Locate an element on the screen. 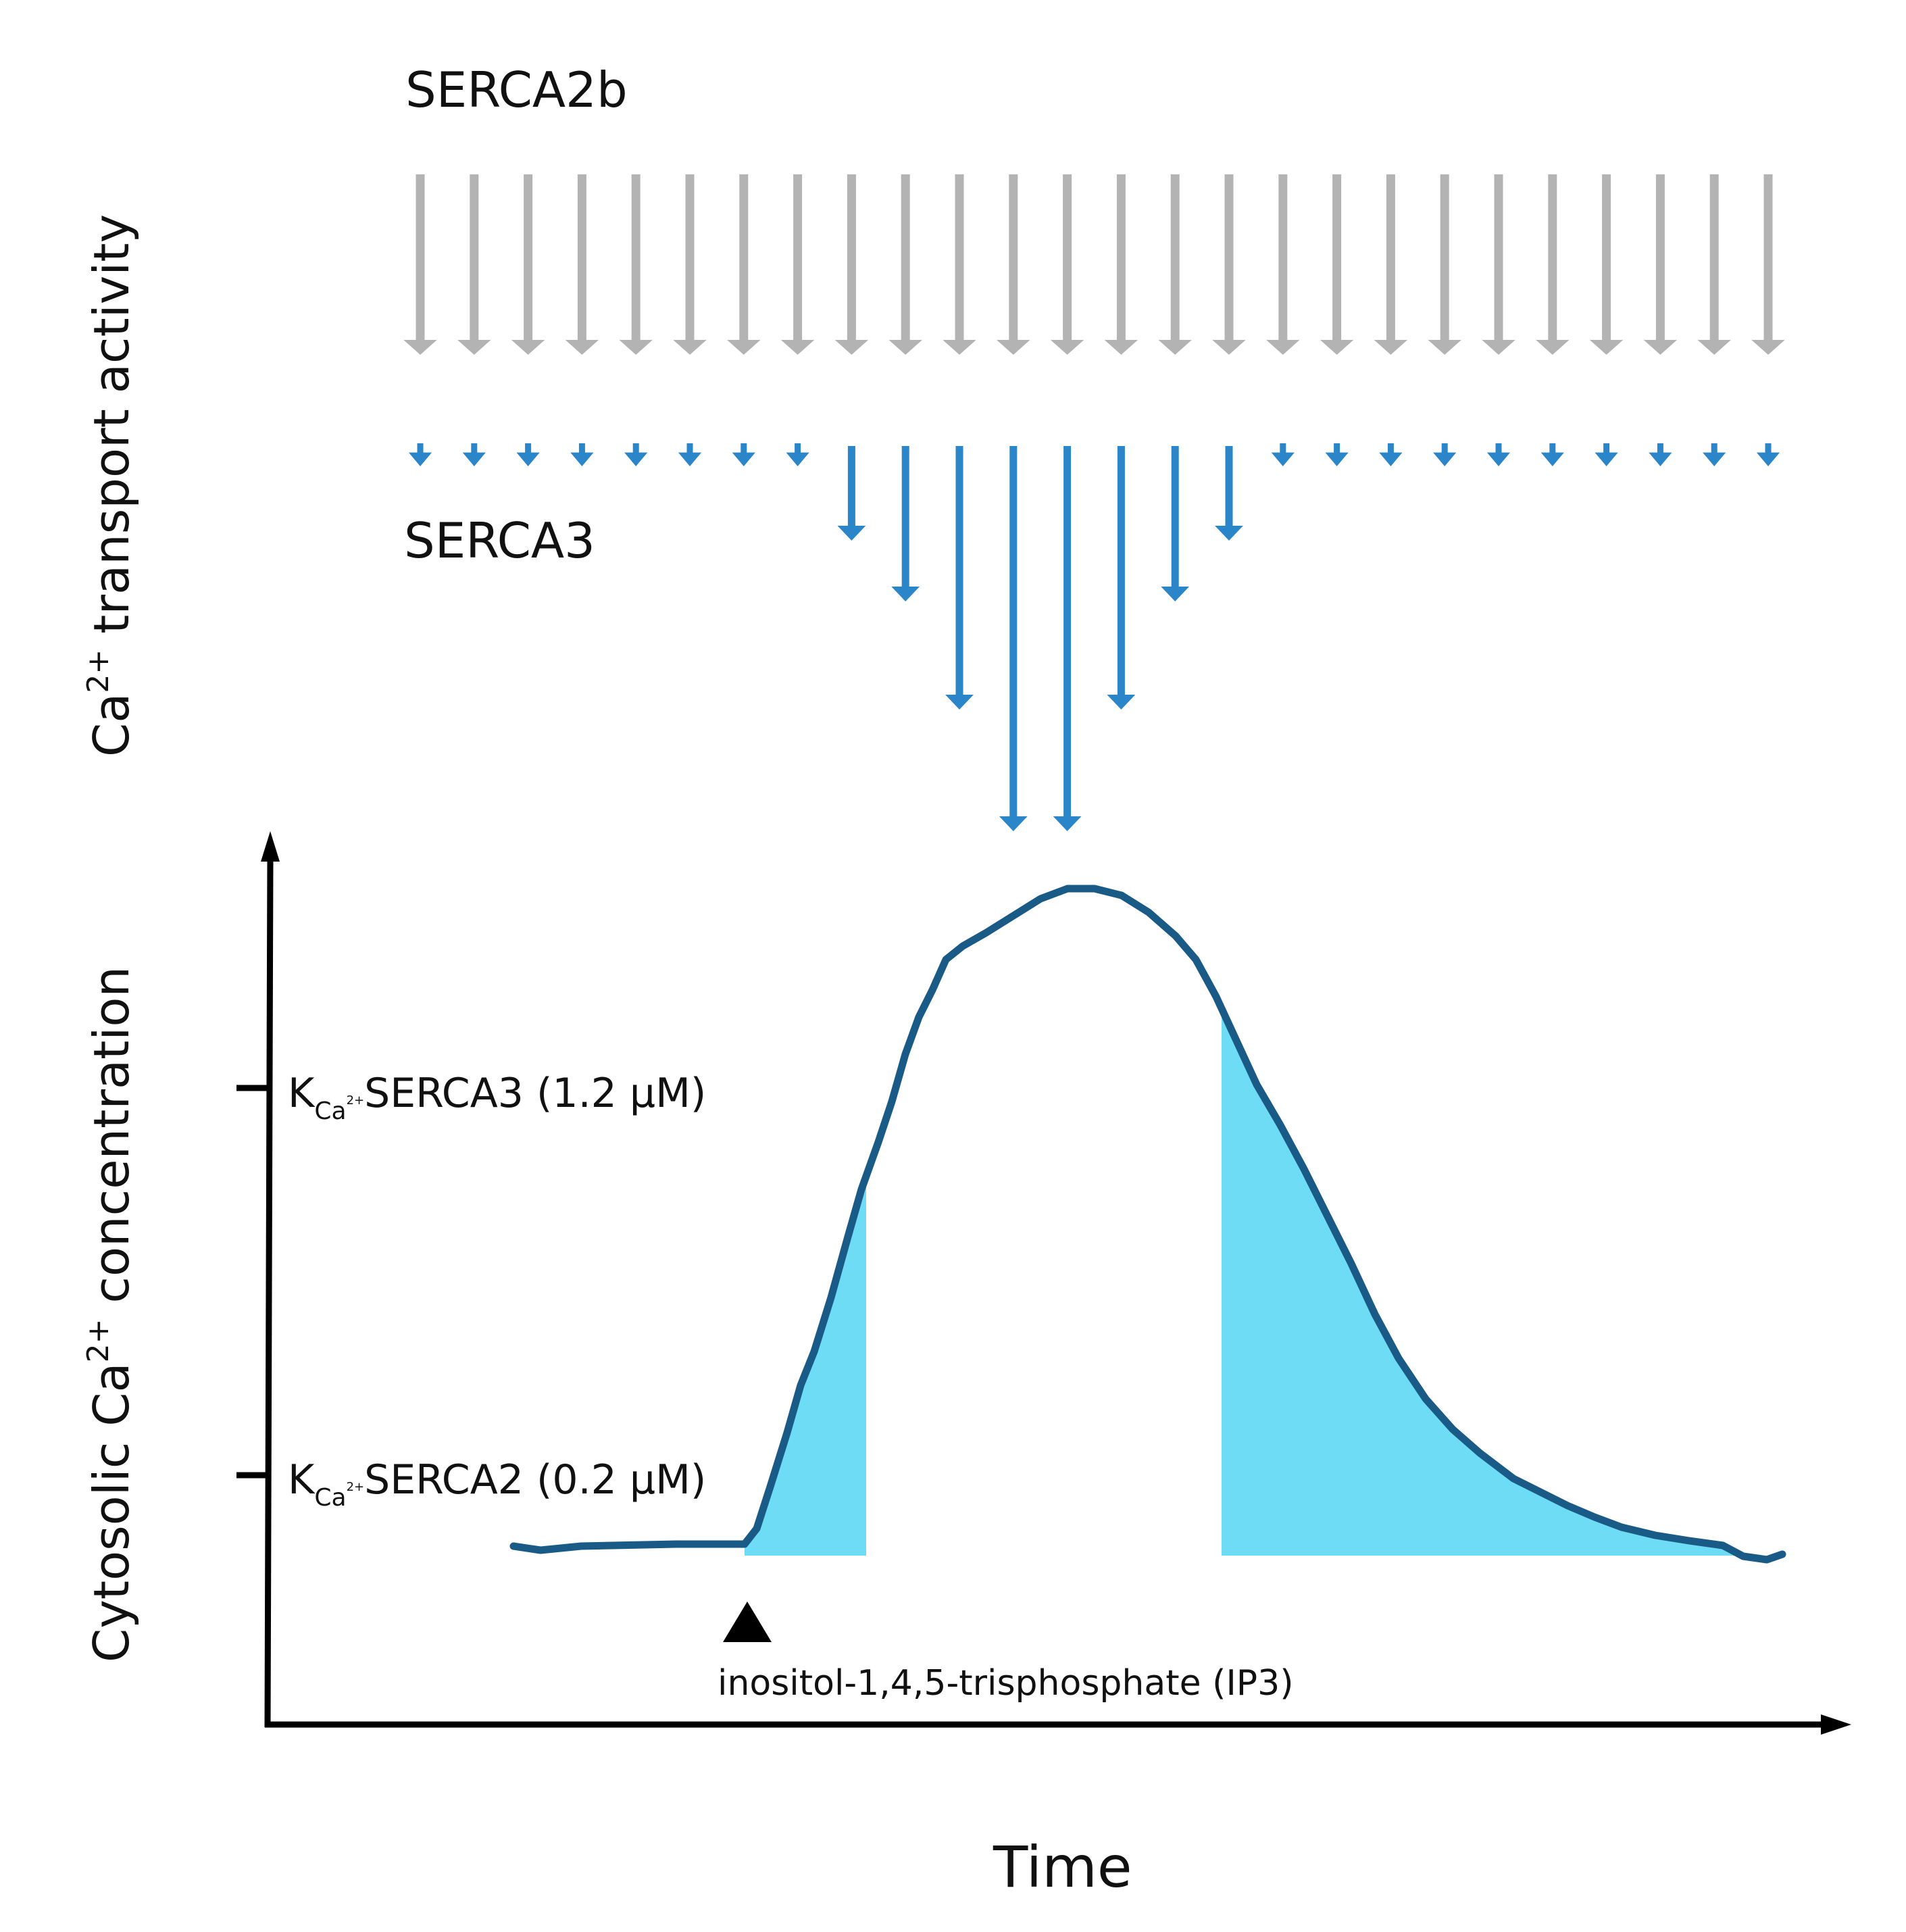  y-axis-arrowhead is located at coordinates (270, 846).